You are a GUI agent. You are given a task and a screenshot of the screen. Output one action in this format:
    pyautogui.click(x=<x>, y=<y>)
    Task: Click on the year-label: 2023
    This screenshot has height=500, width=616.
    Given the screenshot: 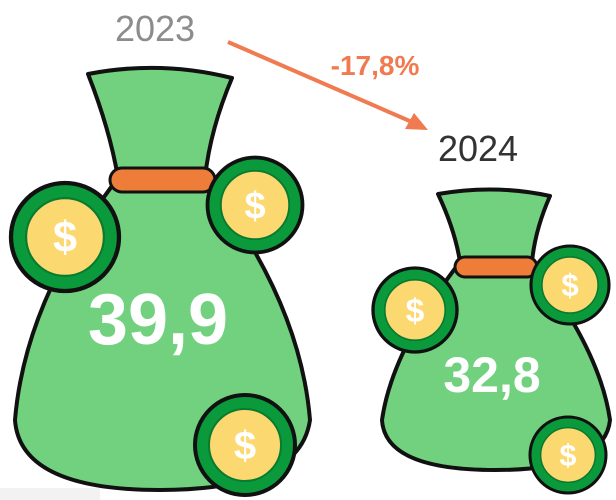 What is the action you would take?
    pyautogui.click(x=155, y=28)
    